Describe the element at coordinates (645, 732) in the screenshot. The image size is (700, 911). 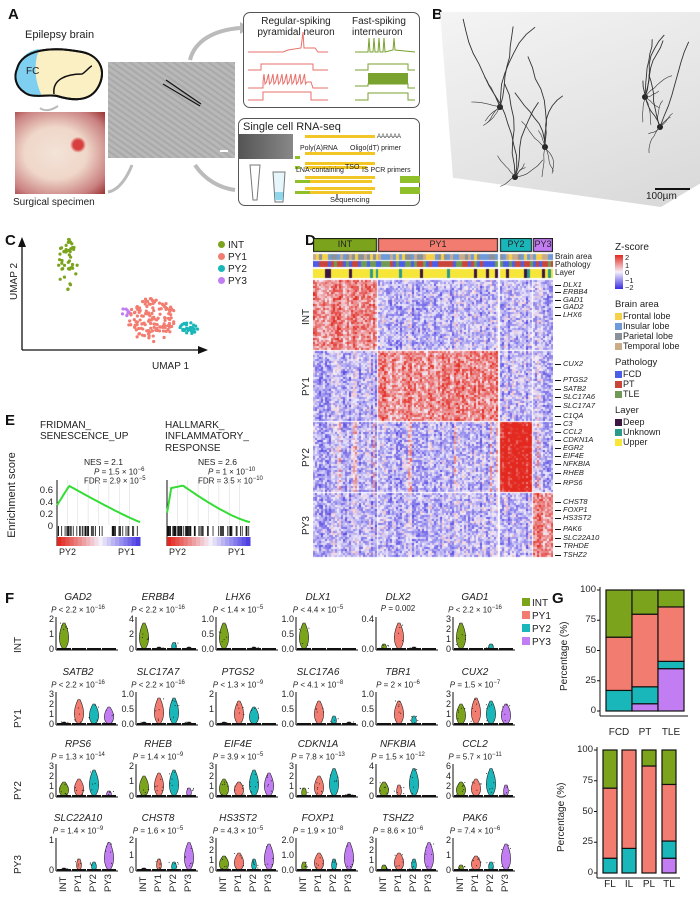
I see `x-tick-label: PT` at that location.